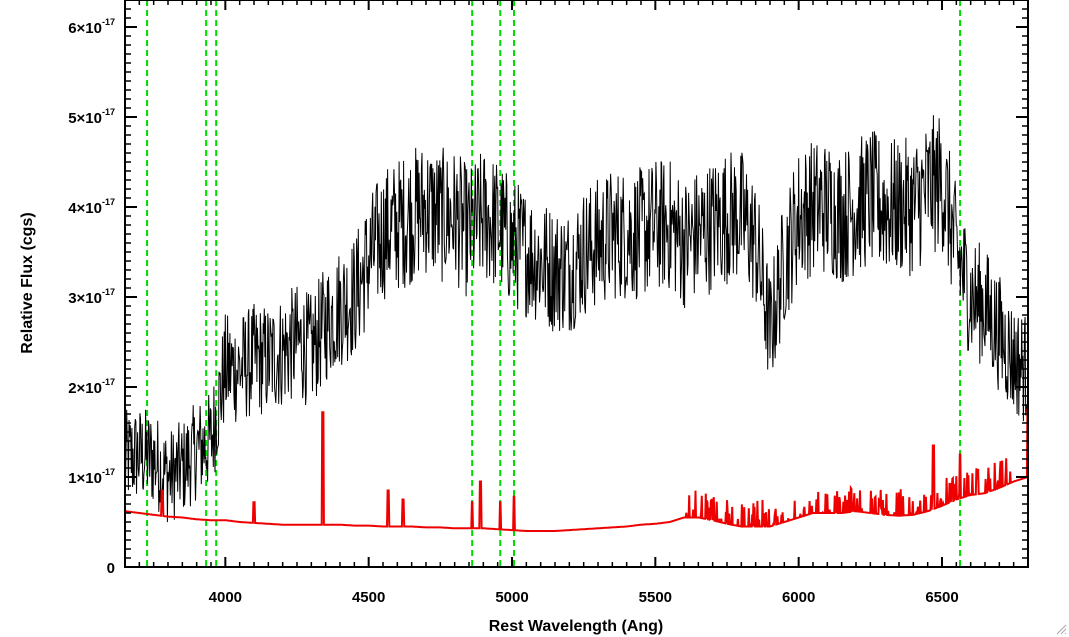 The image size is (1069, 637). I want to click on y-axis-label: Relative Flux (cgs), so click(27, 282).